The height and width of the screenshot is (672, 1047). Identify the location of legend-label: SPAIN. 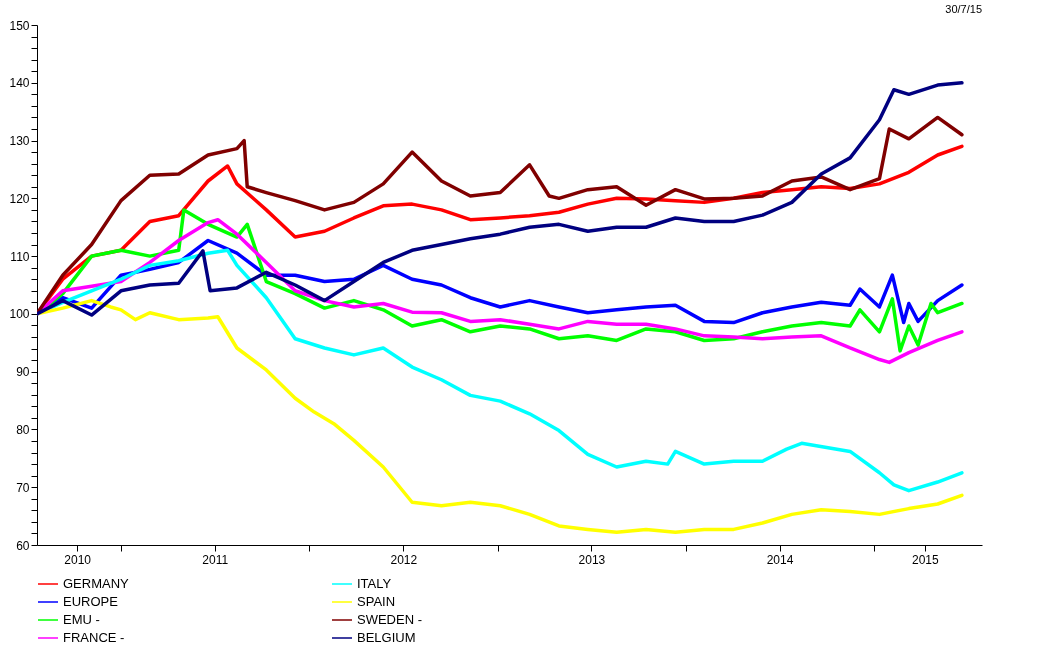
(376, 601).